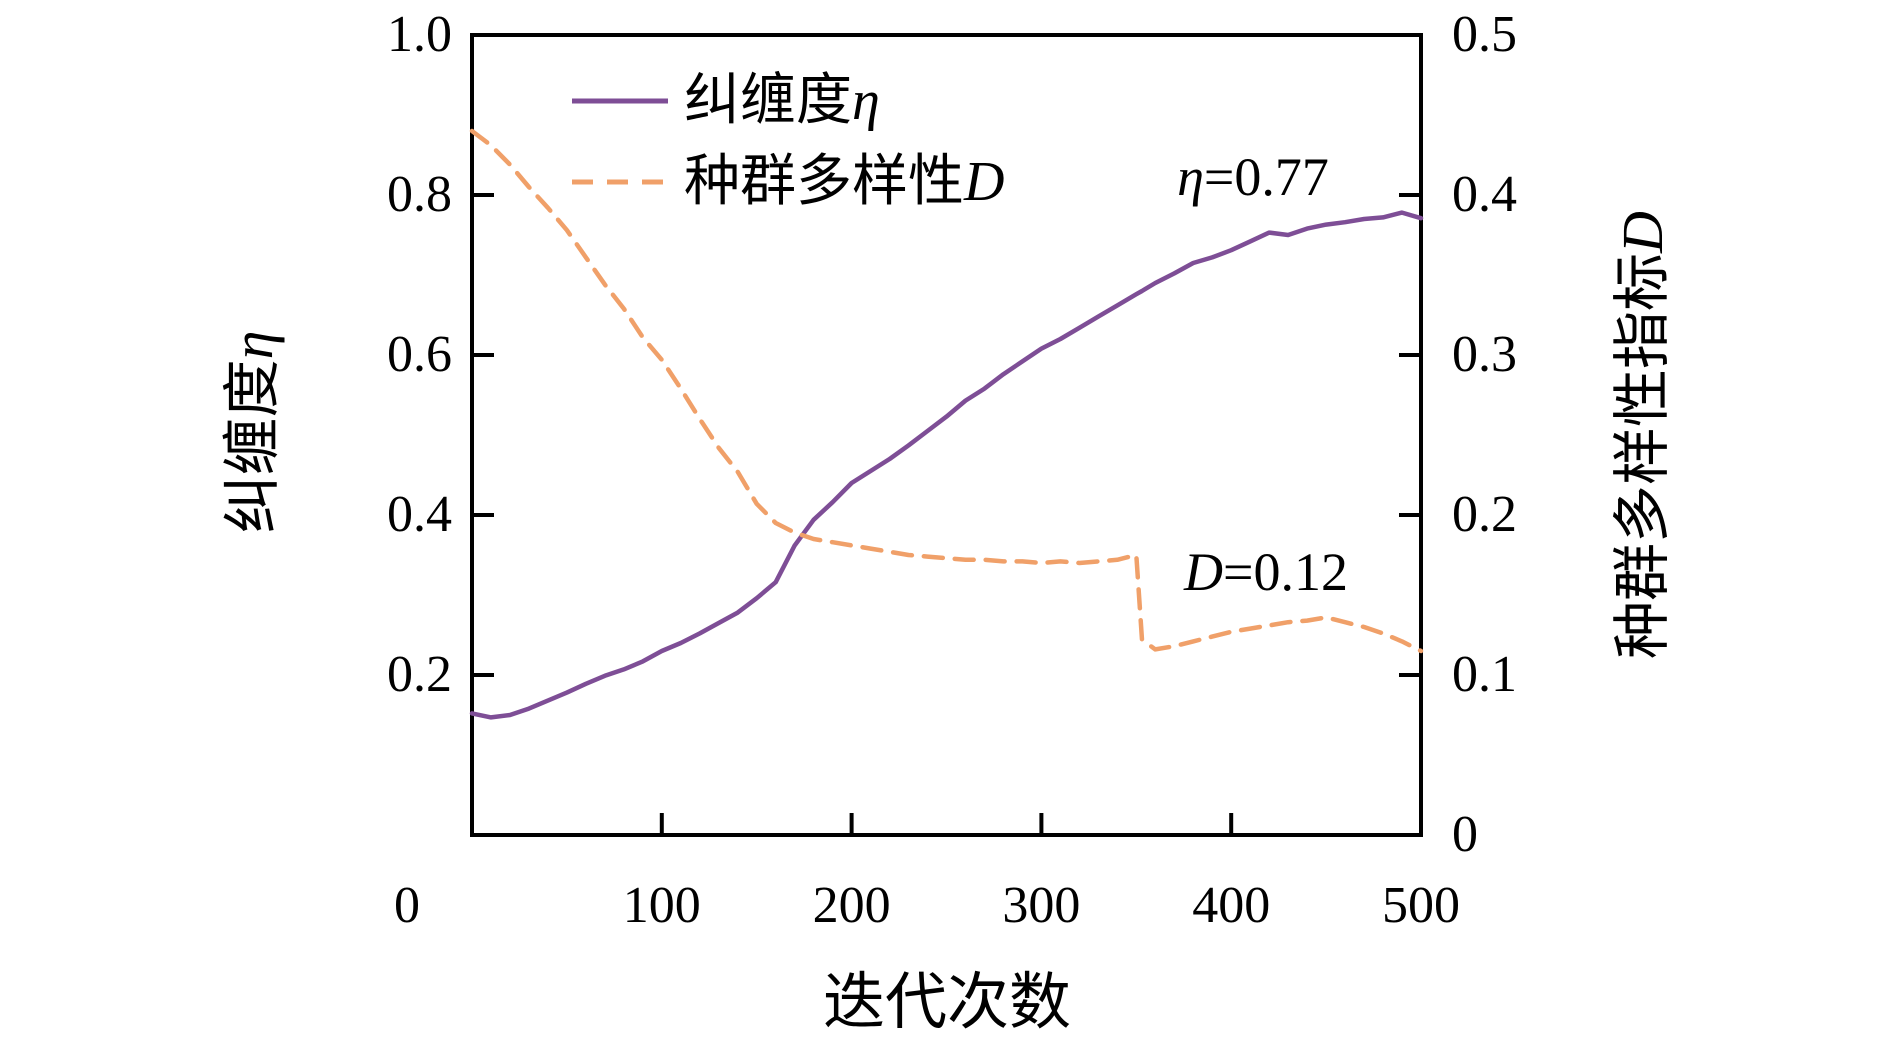  Describe the element at coordinates (252, 446) in the screenshot. I see `left-axis-title-text: 纠缠度` at that location.